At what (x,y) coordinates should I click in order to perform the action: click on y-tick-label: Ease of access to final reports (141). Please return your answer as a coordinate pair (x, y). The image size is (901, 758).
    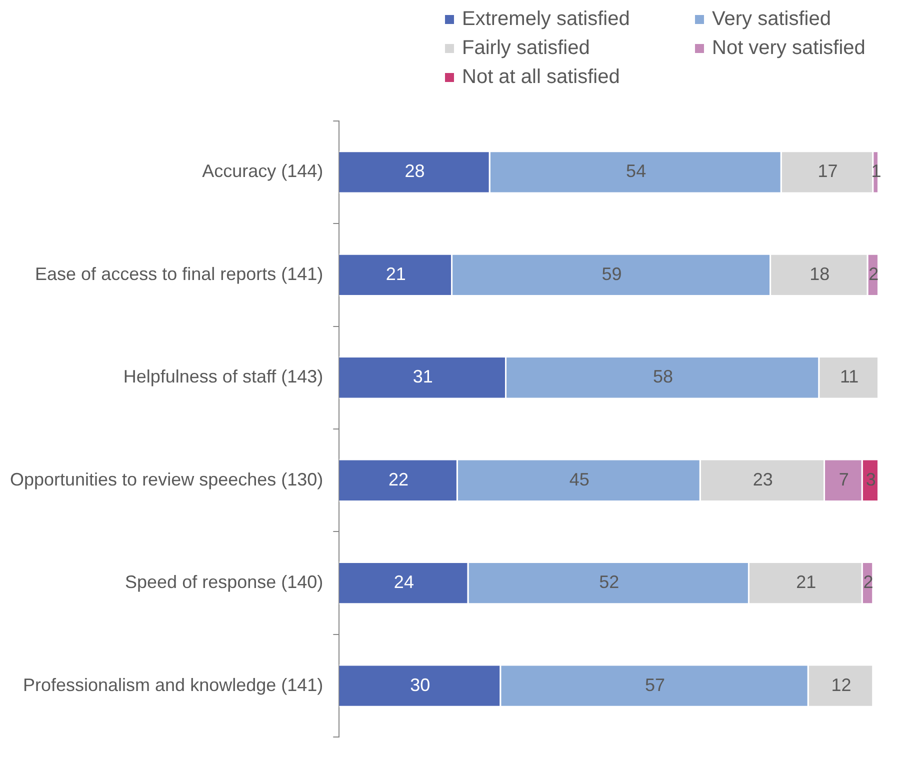
    Looking at the image, I should click on (179, 274).